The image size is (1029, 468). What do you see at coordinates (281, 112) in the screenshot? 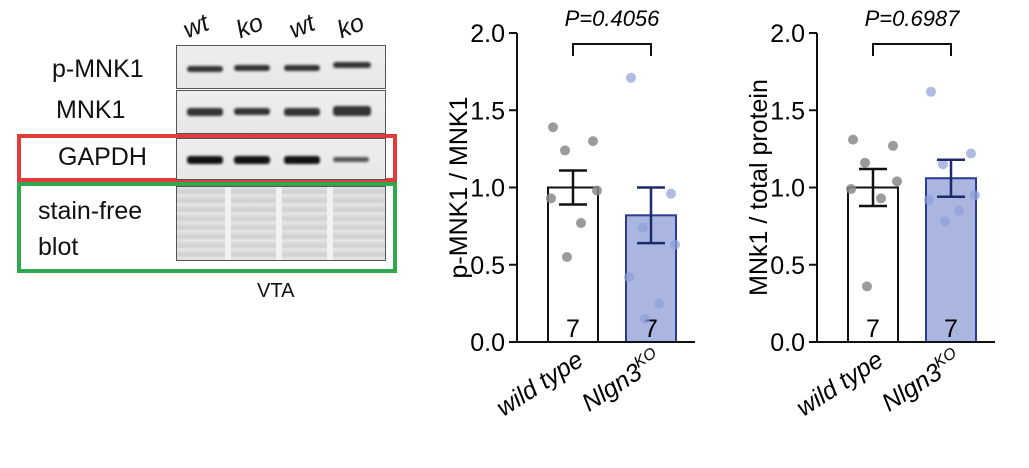
I see `blot-strip-mnk1` at bounding box center [281, 112].